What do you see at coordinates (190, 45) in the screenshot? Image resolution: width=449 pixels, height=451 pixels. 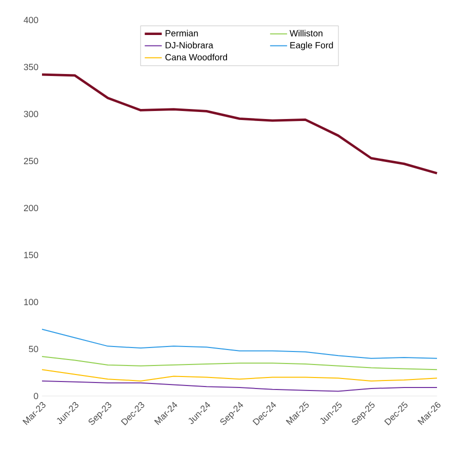 I see `legend-label: DJ-Niobrara` at bounding box center [190, 45].